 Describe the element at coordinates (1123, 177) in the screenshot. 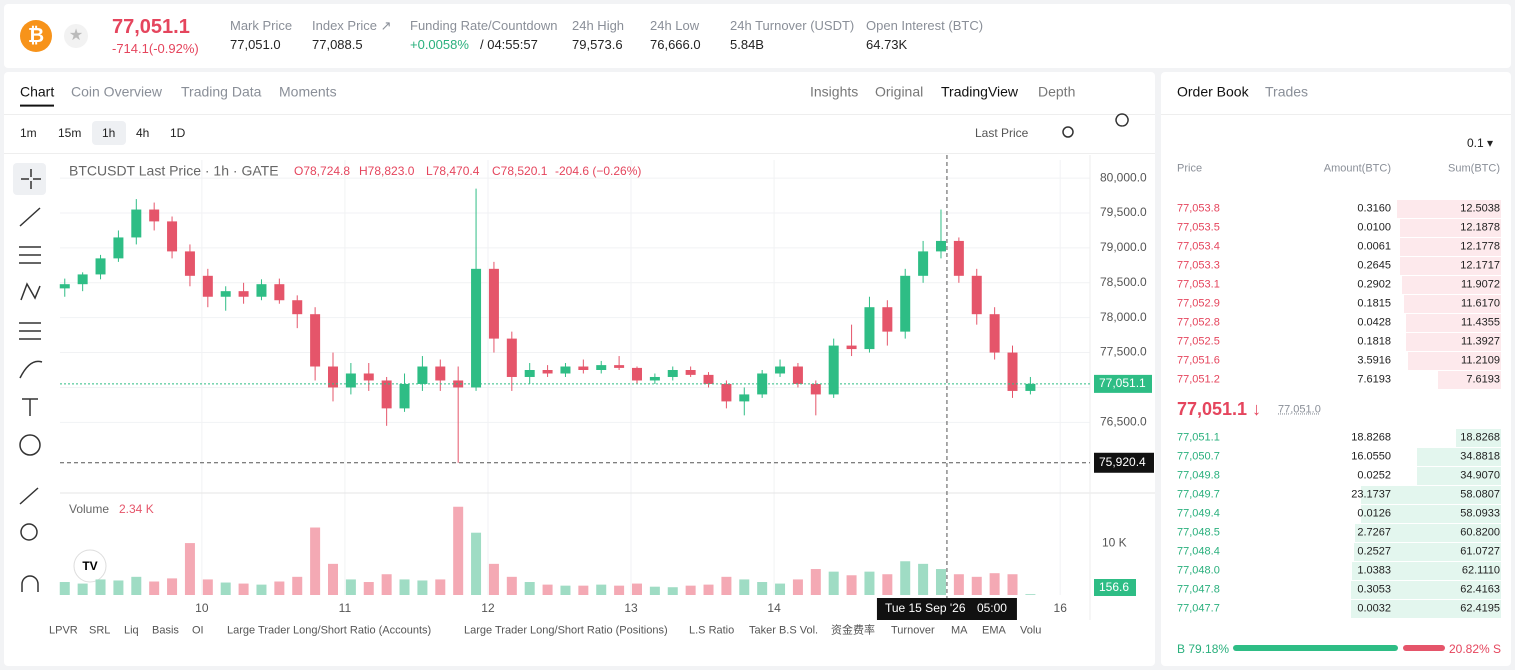

I see `y-tick-label: 80,000.0` at that location.